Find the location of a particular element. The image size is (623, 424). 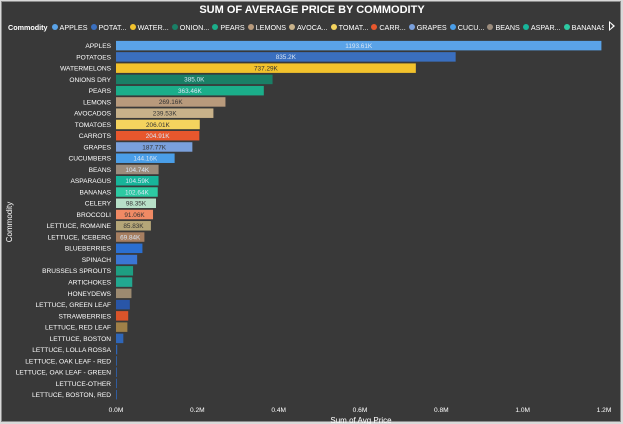

category-label: LETTUCE, OAK LEAF - GREEN is located at coordinates (63, 373).